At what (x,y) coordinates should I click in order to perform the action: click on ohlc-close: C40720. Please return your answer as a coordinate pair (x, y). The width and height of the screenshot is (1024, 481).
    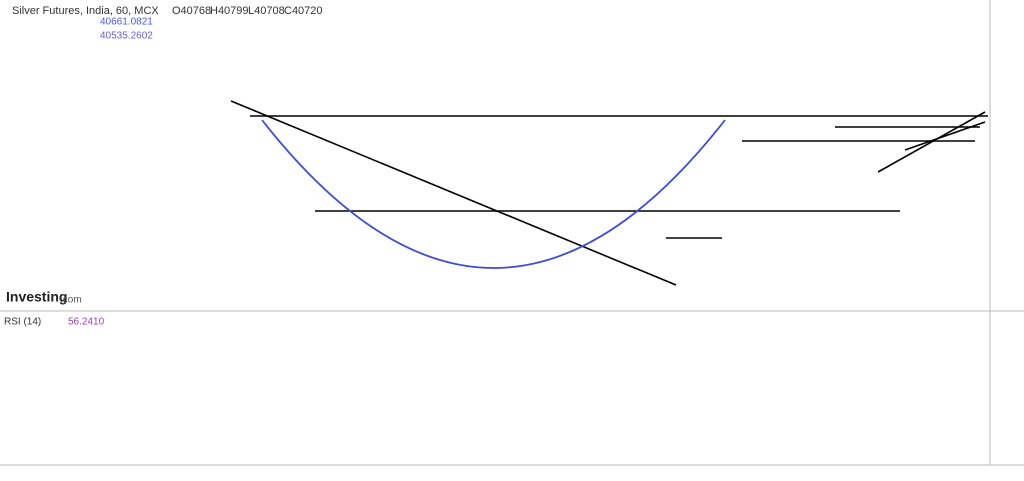
    Looking at the image, I should click on (303, 11).